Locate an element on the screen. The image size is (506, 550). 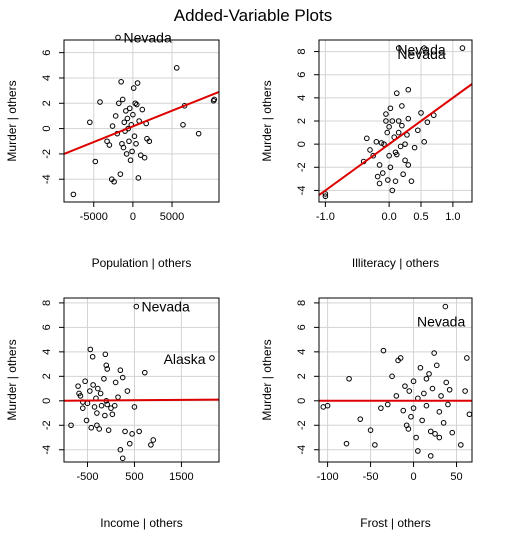
figure-title: Added-Variable Plots is located at coordinates (253, 15).